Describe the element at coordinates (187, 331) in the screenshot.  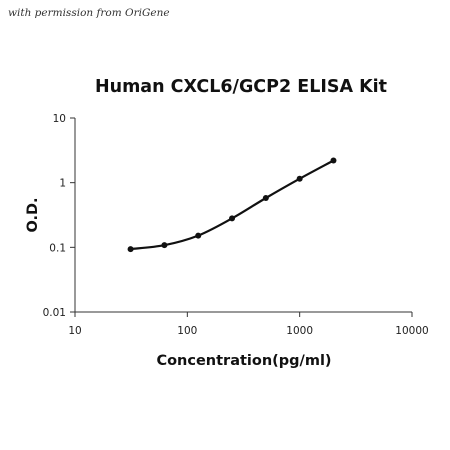
I see `x-tick-label: 100` at that location.